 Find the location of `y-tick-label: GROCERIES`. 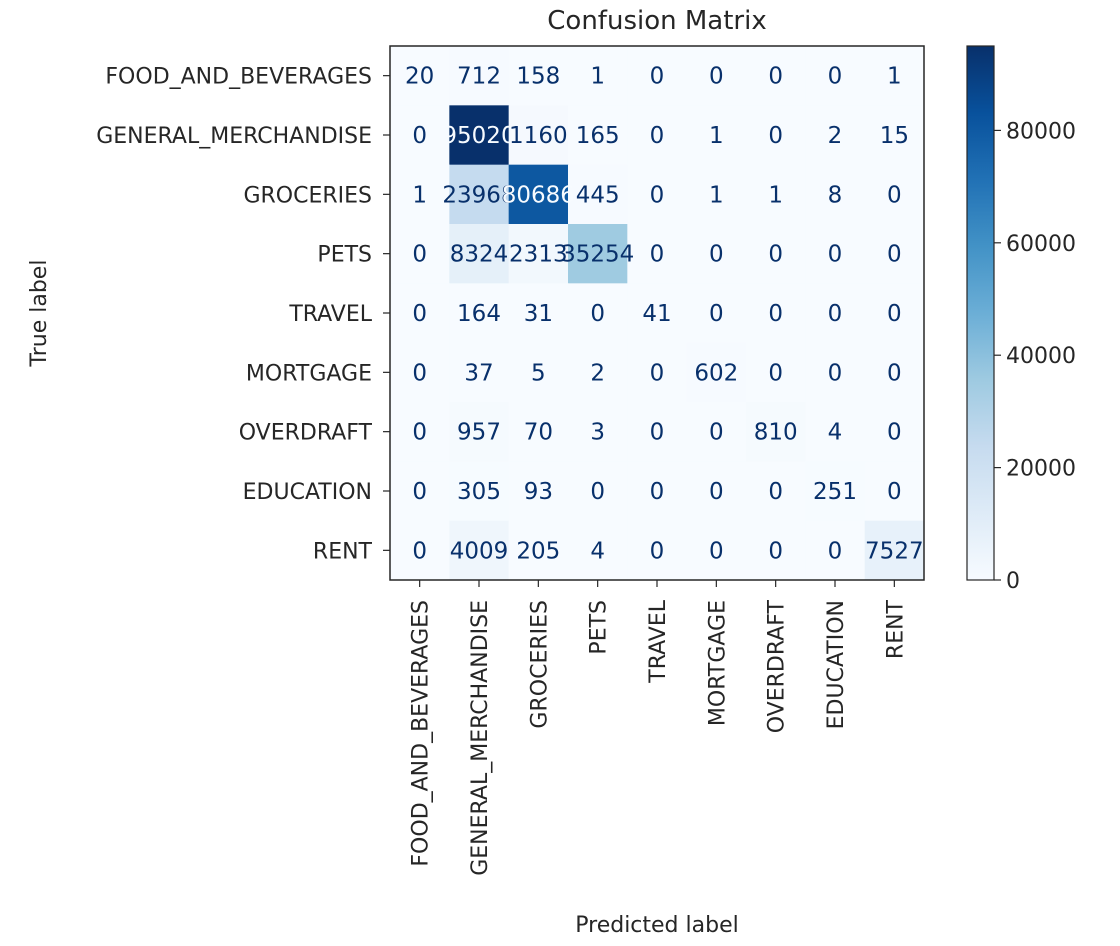

y-tick-label: GROCERIES is located at coordinates (307, 195).